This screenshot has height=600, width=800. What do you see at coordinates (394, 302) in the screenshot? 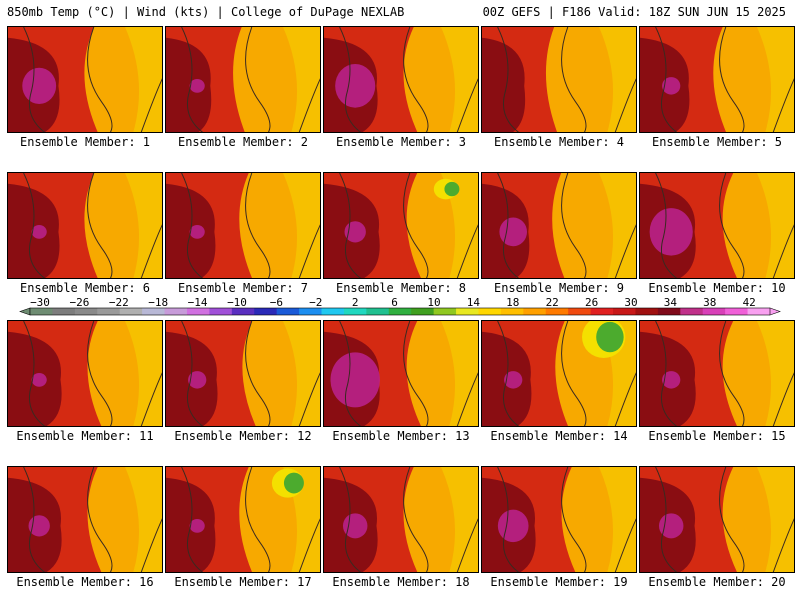
I see `colorbar-tick-label: 6` at bounding box center [394, 302].